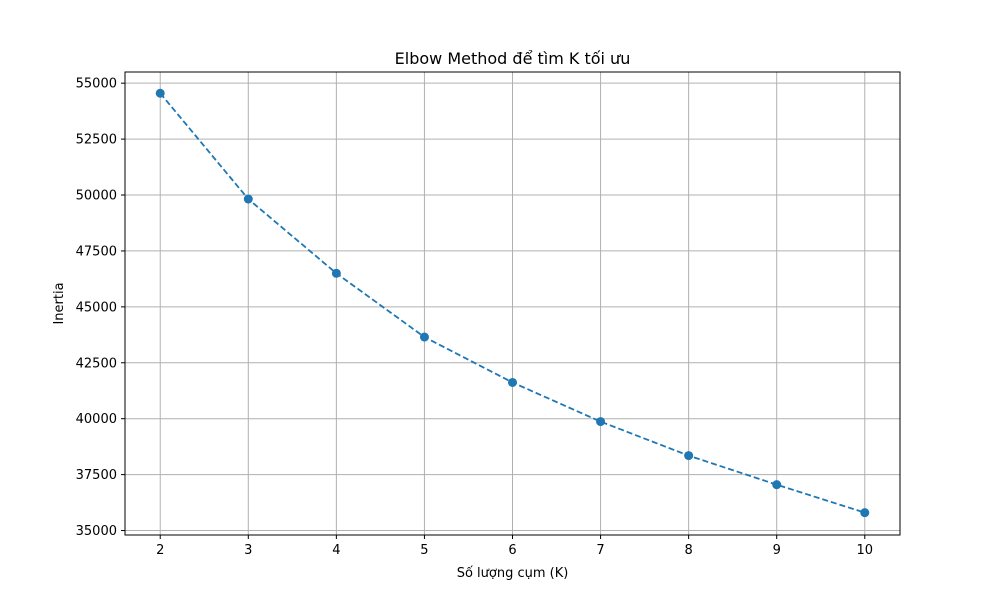 This screenshot has width=1000, height=605. What do you see at coordinates (512, 550) in the screenshot?
I see `x-tick-label: 6` at bounding box center [512, 550].